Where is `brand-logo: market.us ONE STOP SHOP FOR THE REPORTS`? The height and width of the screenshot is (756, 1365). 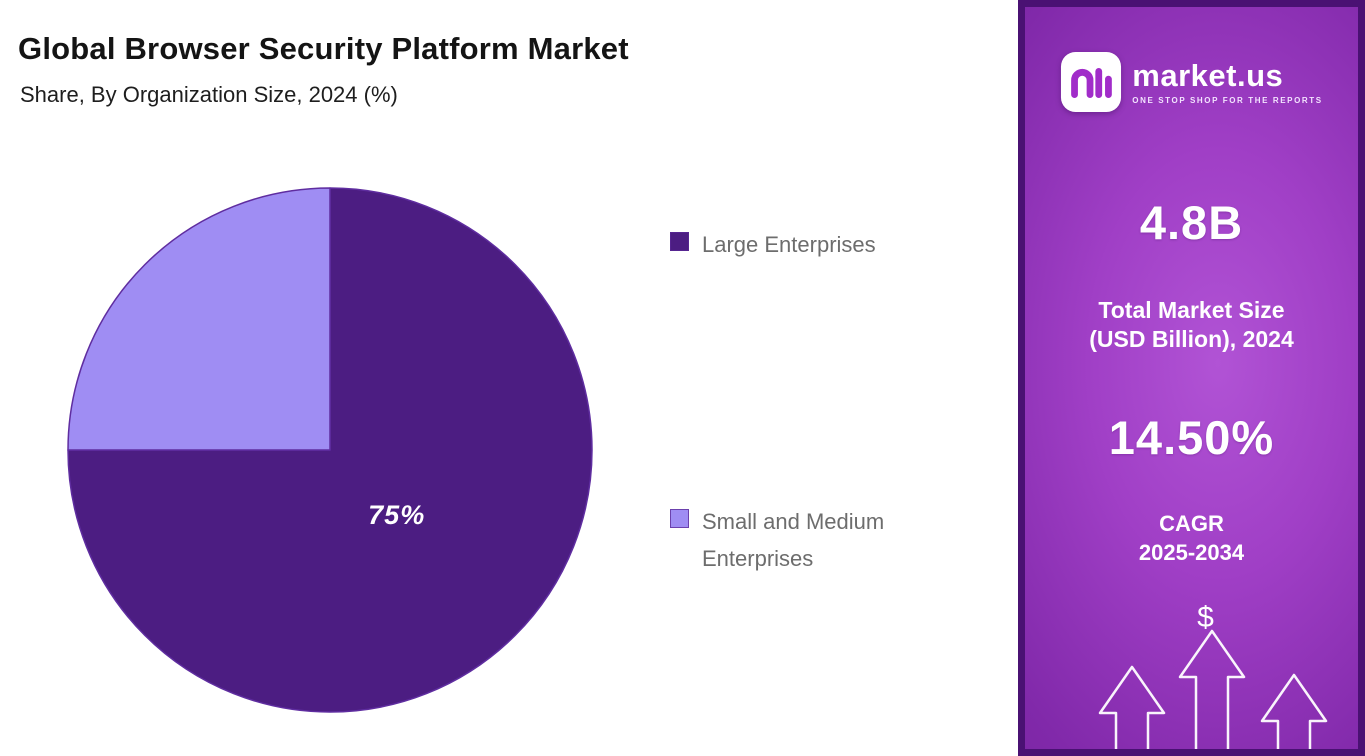
brand-logo: market.us ONE STOP SHOP FOR THE REPORTS is located at coordinates (1191, 82).